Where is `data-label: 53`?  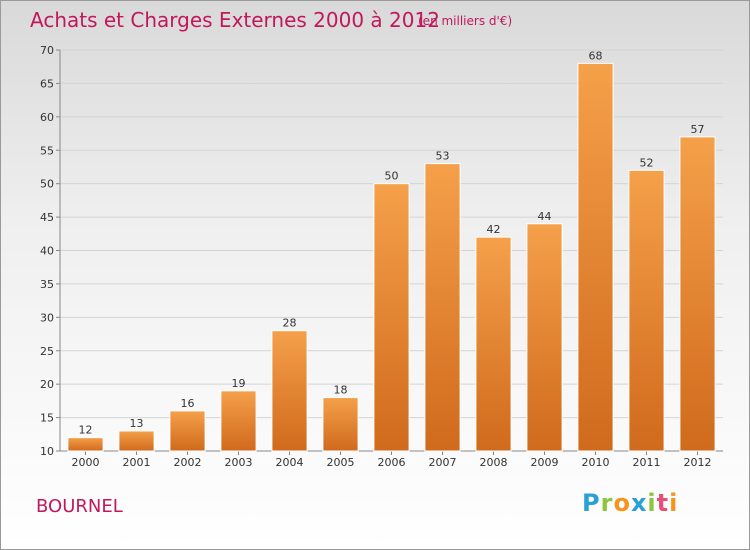
data-label: 53 is located at coordinates (443, 156).